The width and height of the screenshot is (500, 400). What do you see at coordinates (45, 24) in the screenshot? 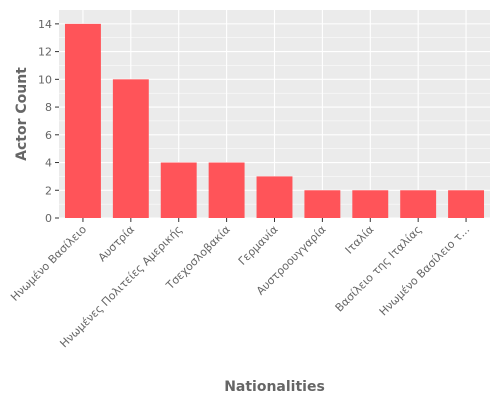
I see `y-tick-label: 14` at bounding box center [45, 24].